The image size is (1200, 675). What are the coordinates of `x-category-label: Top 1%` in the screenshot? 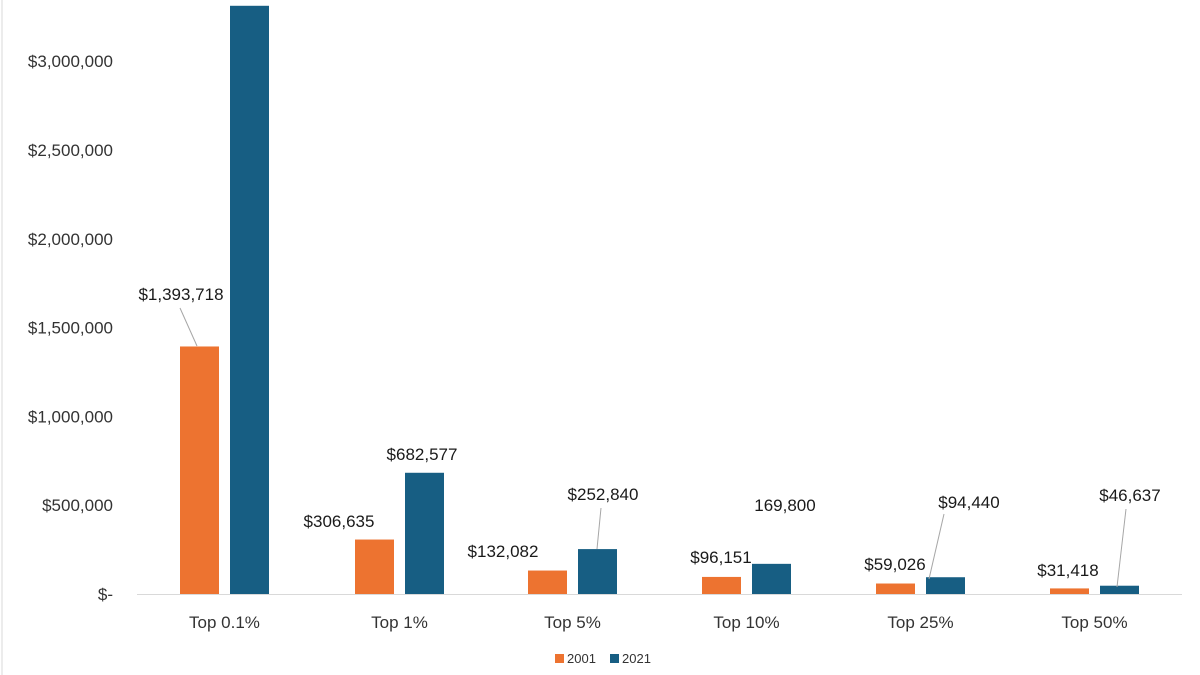 It's located at (399, 622).